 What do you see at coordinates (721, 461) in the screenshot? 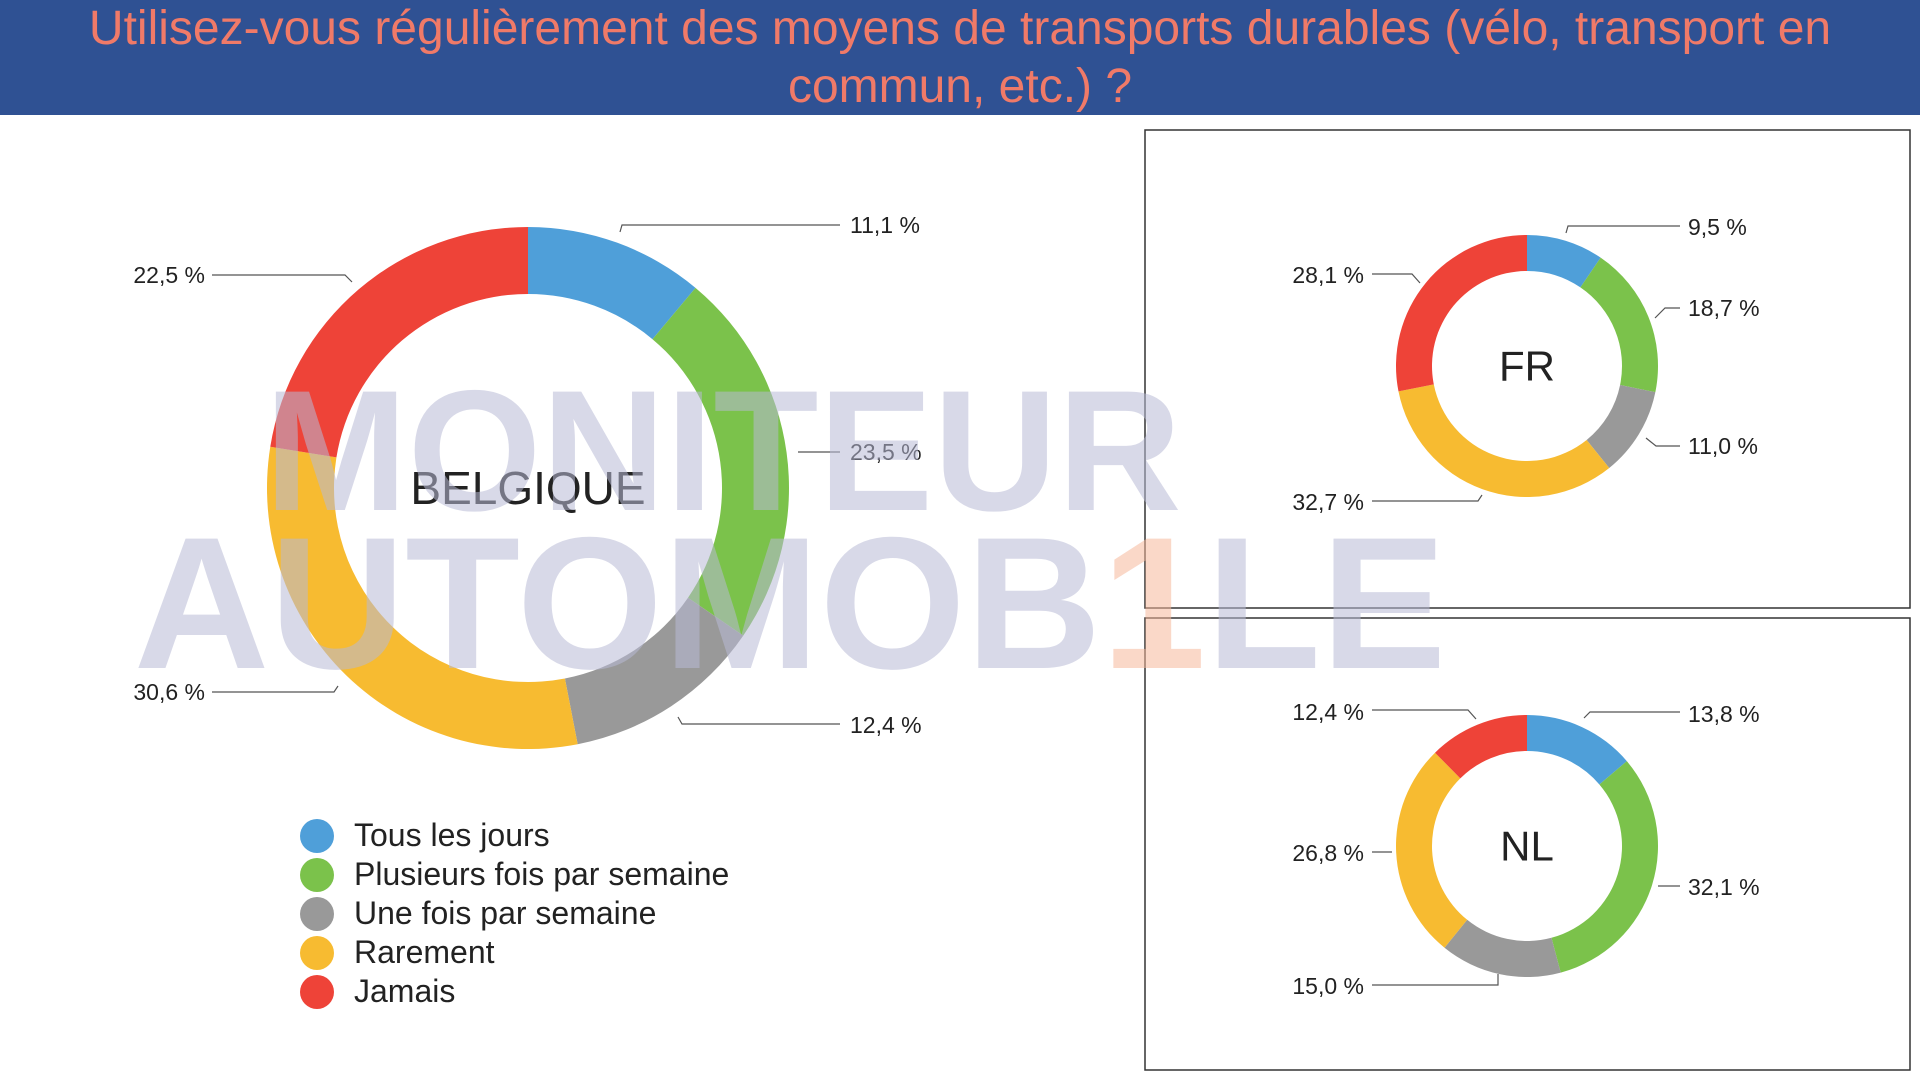
I see `belgique-segment-plusieurs-fois` at bounding box center [721, 461].